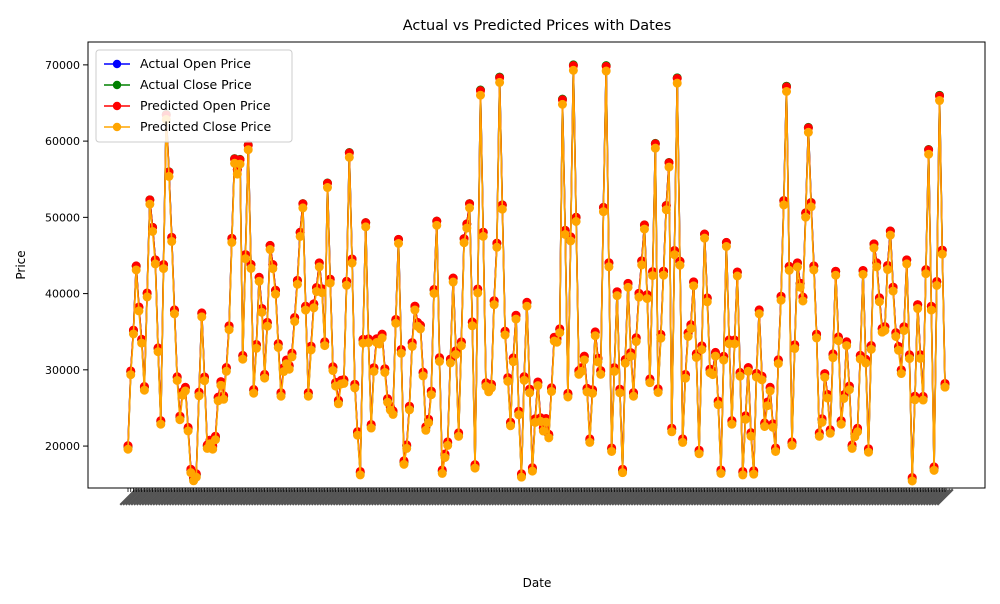 This screenshot has width=1000, height=604. Describe the element at coordinates (196, 84) in the screenshot. I see `legend-label: Actual Close Price` at that location.